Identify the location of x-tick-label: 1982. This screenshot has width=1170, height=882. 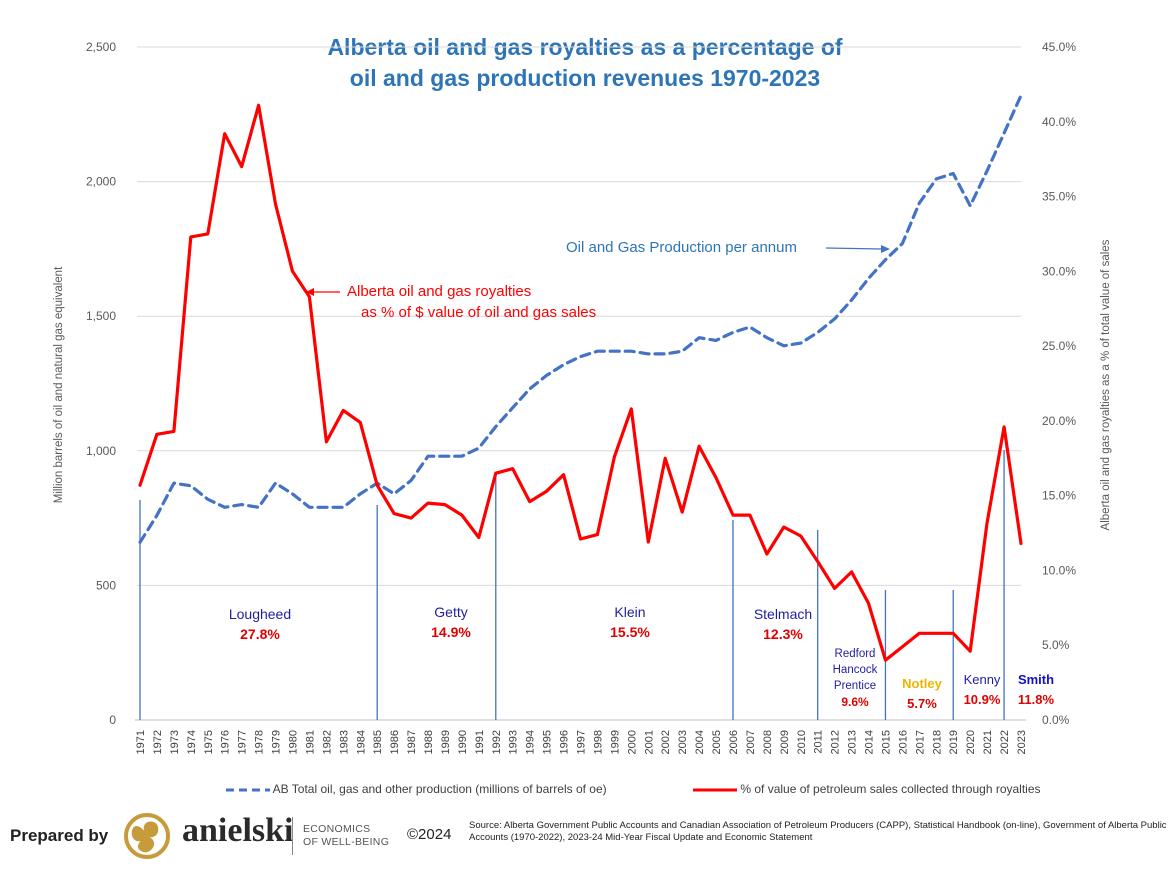
(327, 742).